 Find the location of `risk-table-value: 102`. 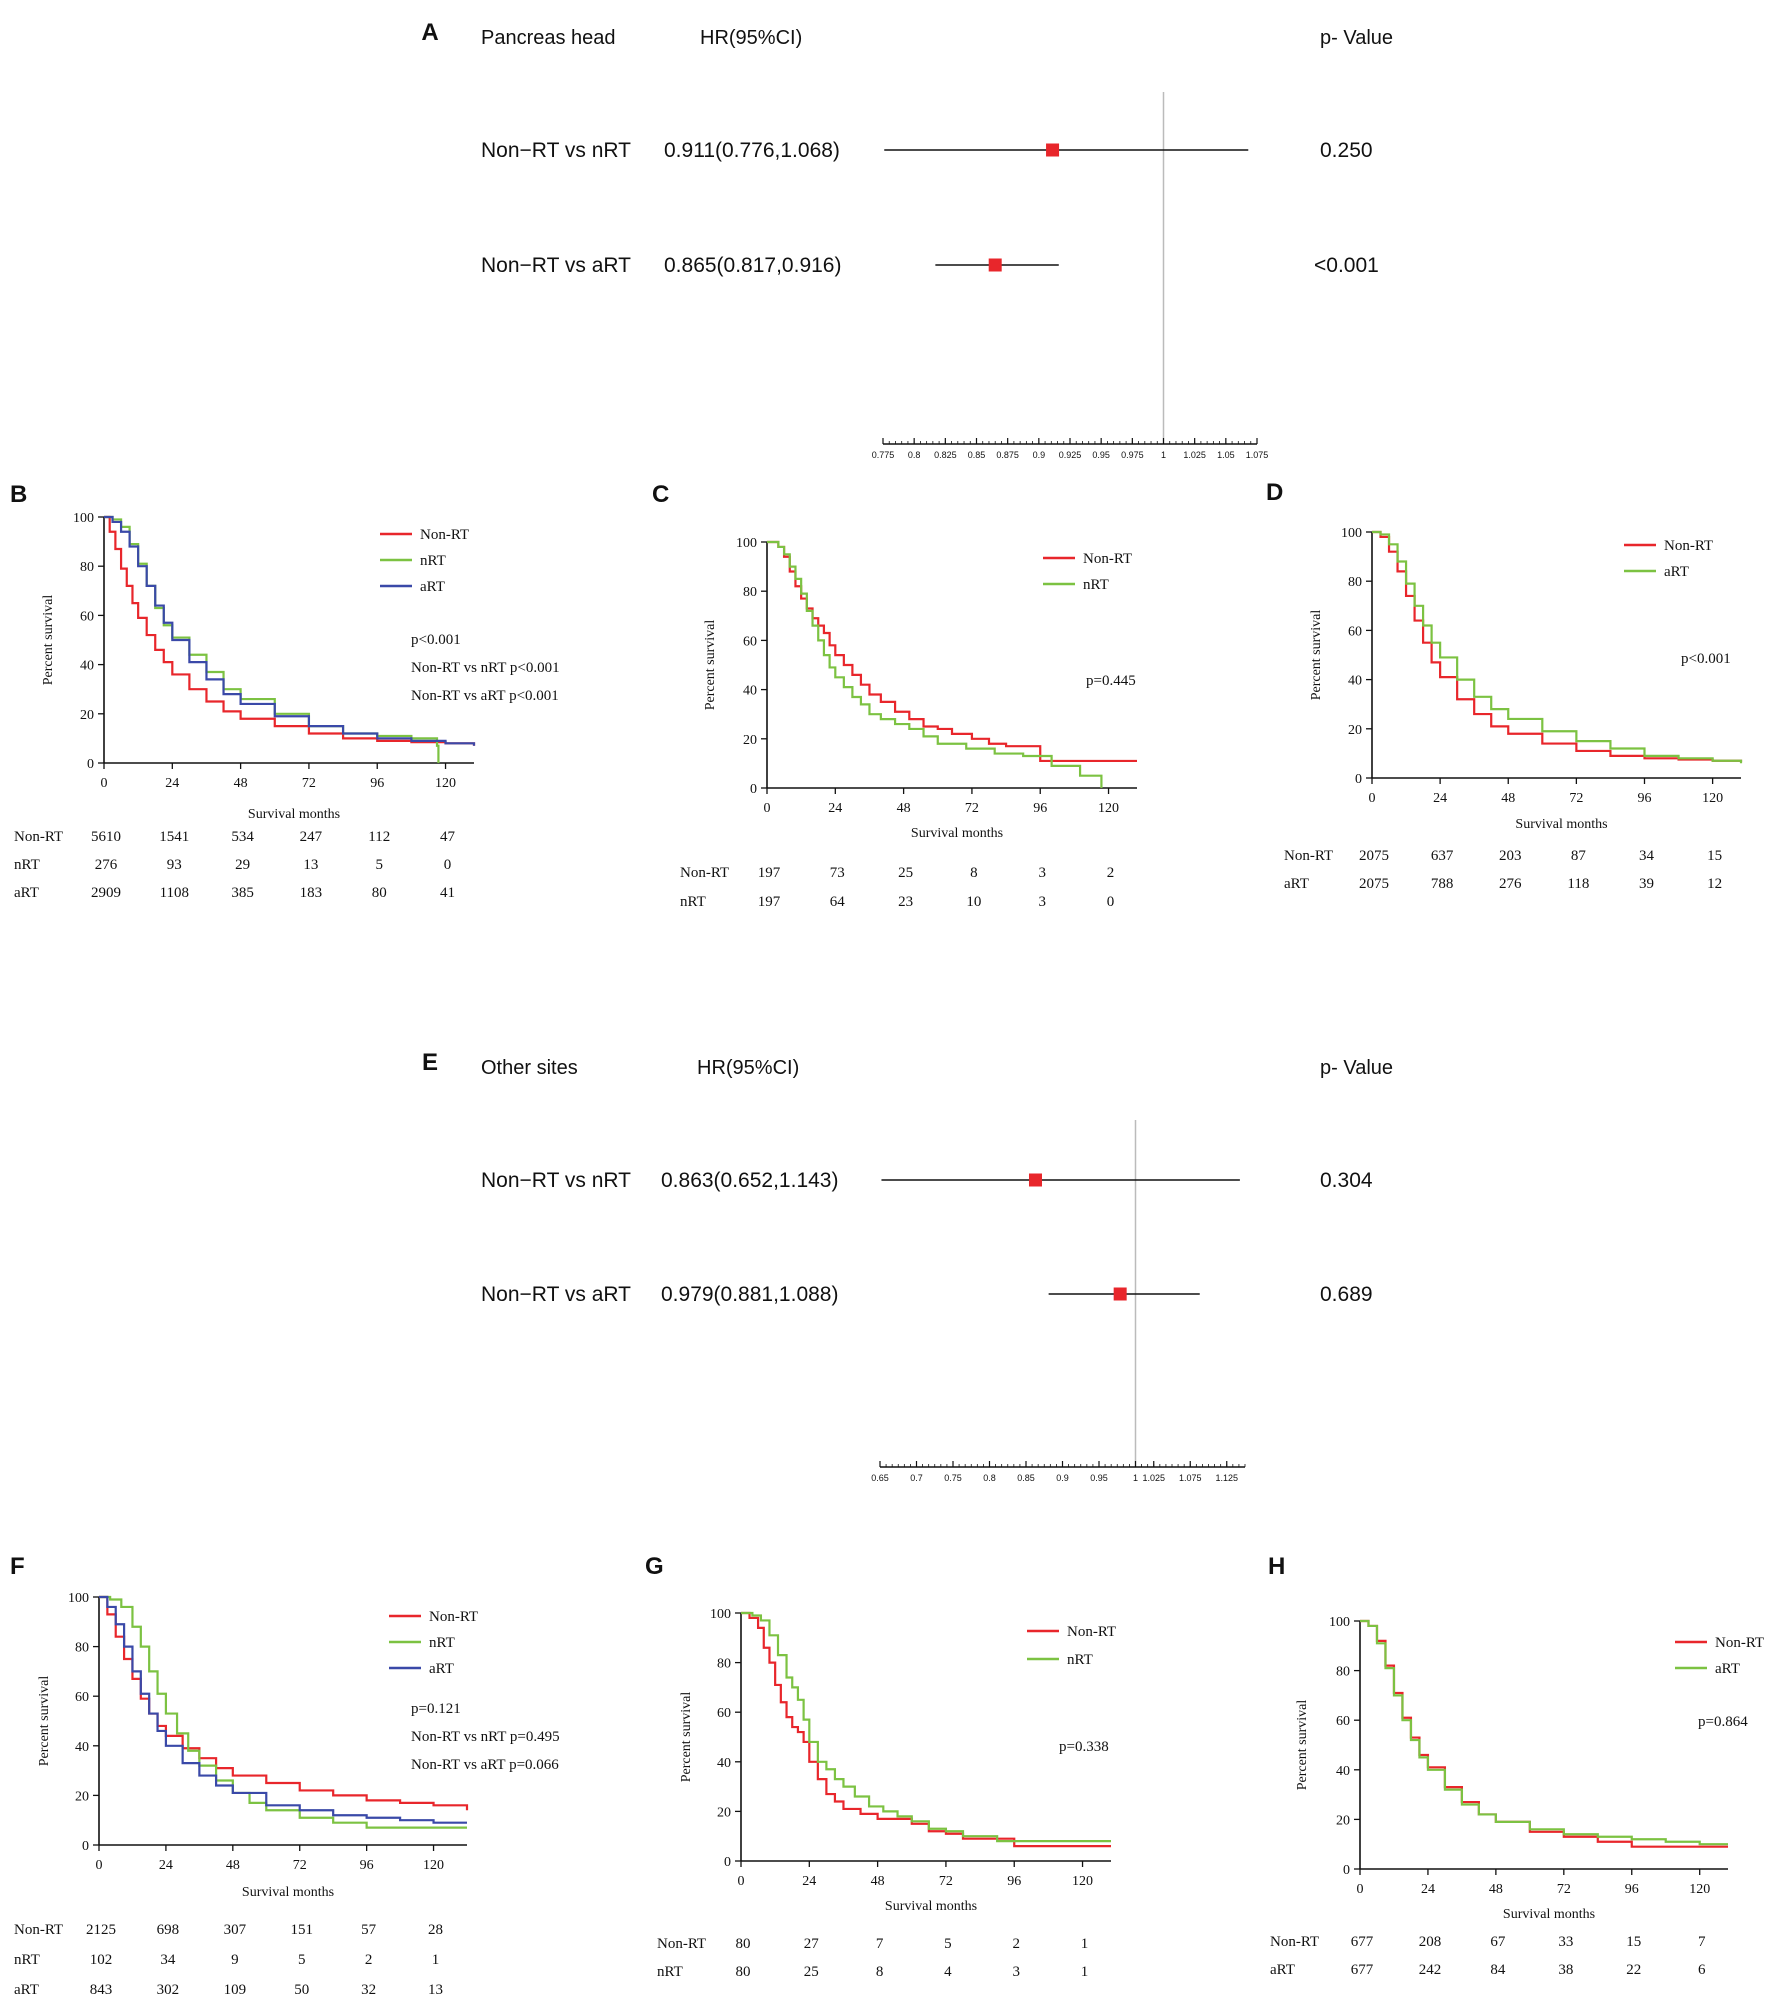

risk-table-value: 102 is located at coordinates (101, 1960).